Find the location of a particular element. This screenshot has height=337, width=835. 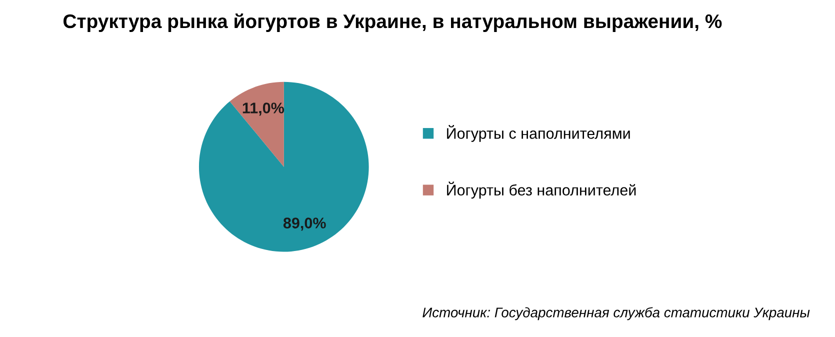

data-label: 89,0% is located at coordinates (304, 224).